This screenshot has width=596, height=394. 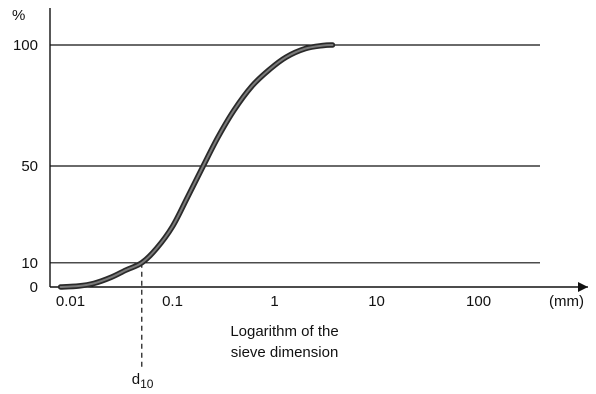 I want to click on y-tick-label: 100, so click(x=25, y=45).